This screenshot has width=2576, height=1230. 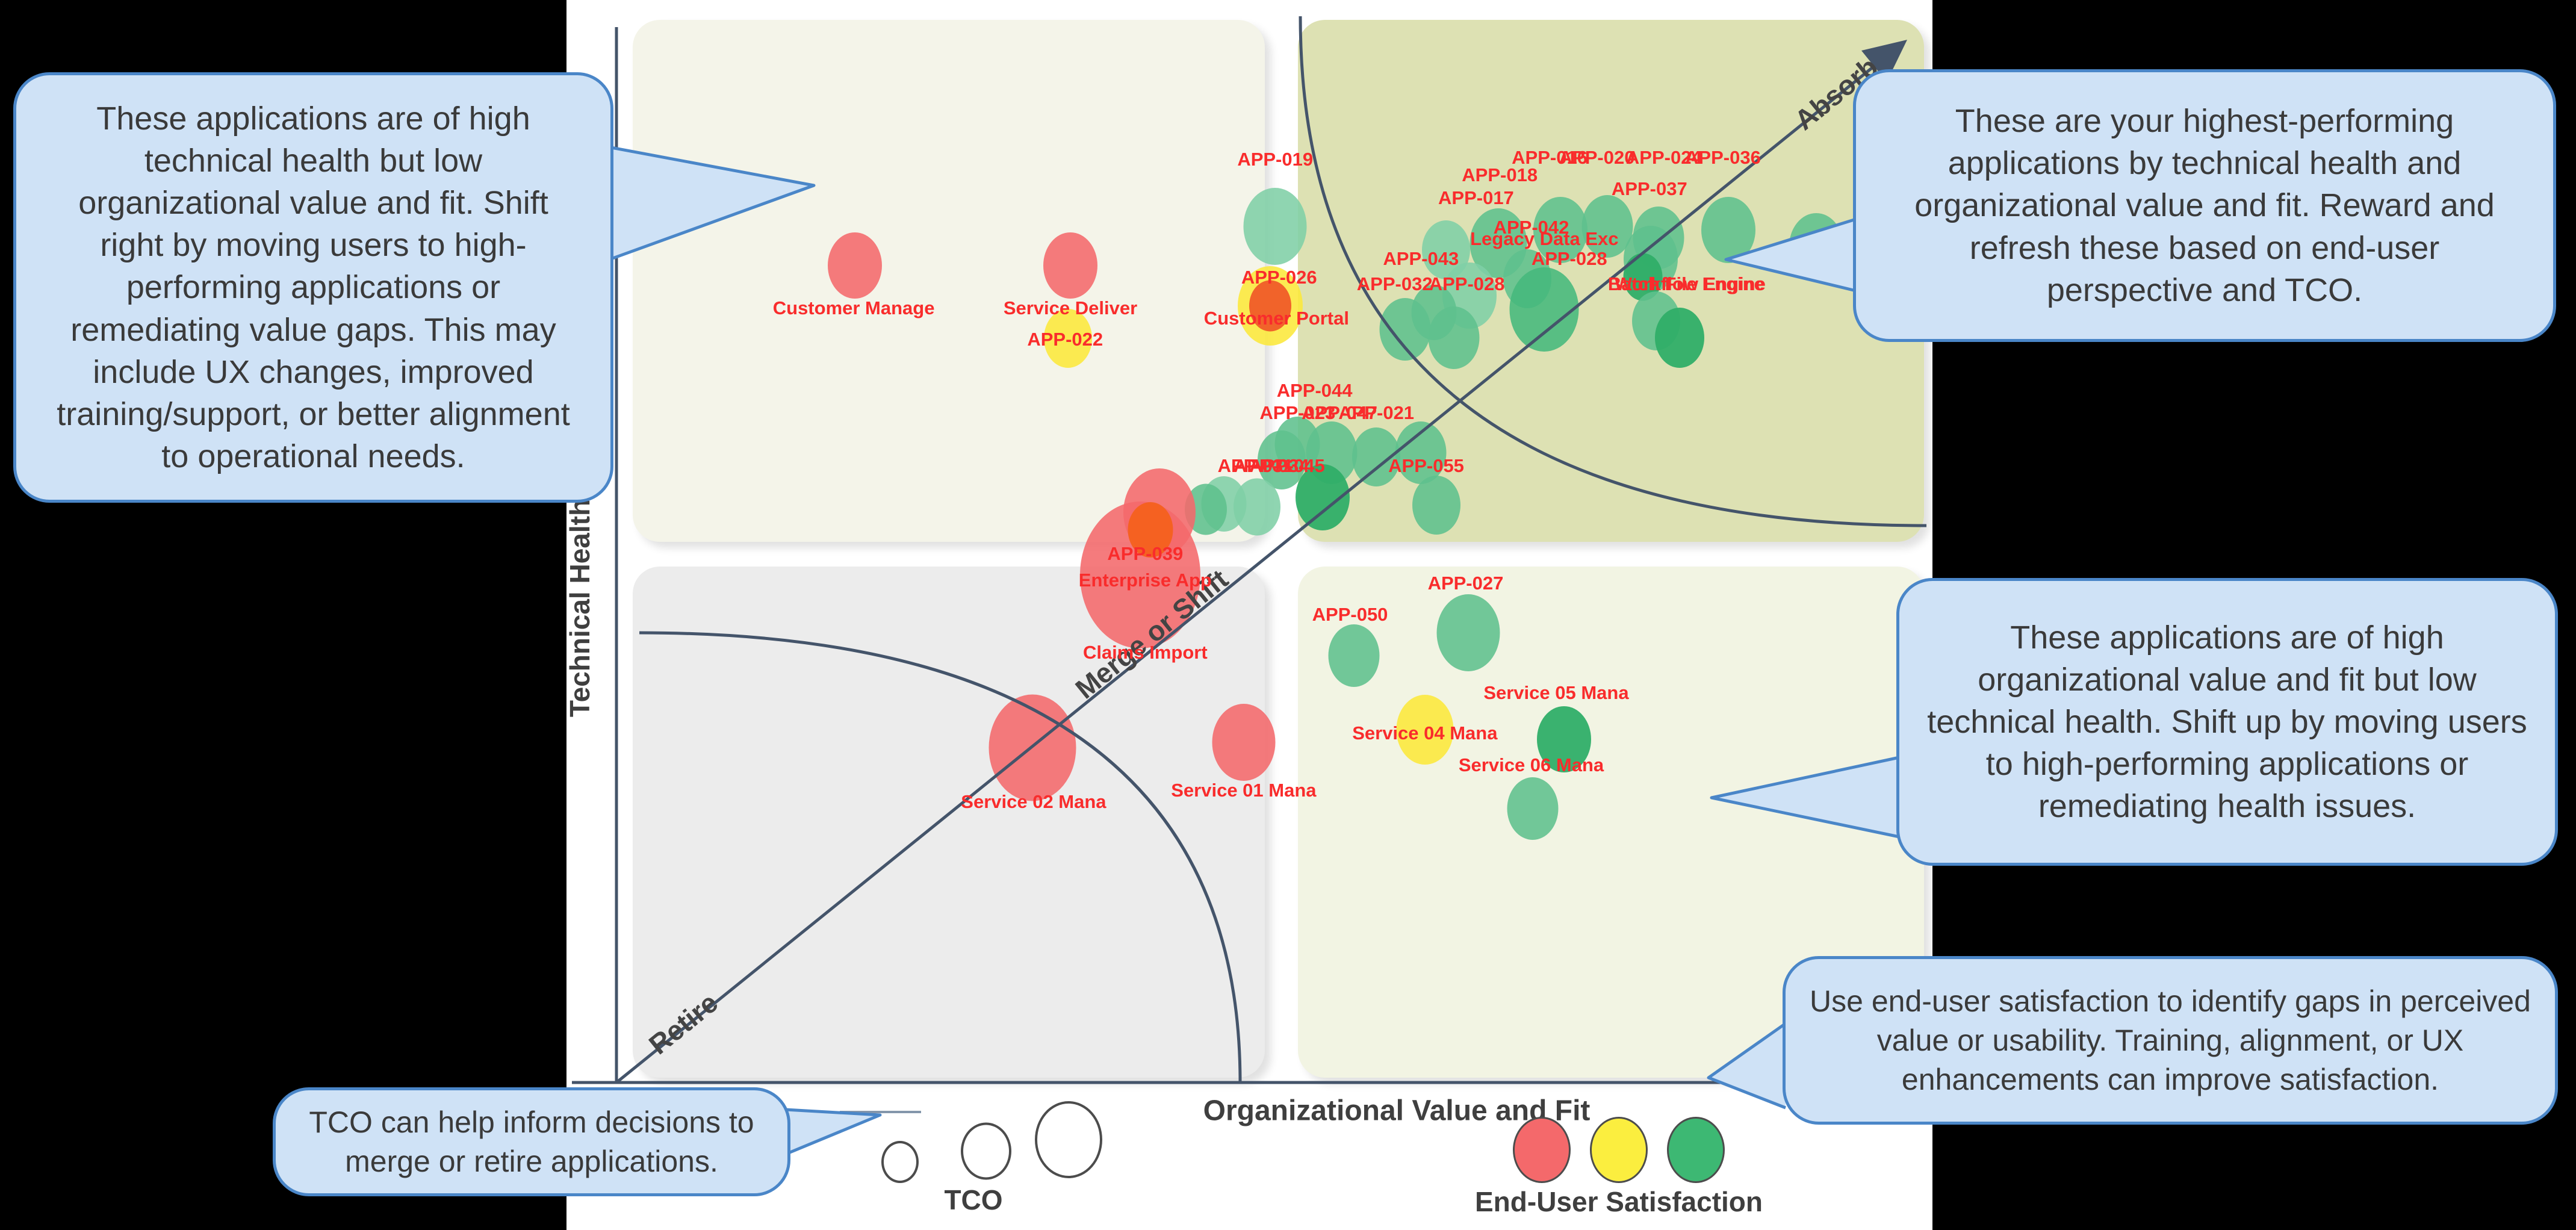 I want to click on point-label: Claims Import, so click(x=1145, y=652).